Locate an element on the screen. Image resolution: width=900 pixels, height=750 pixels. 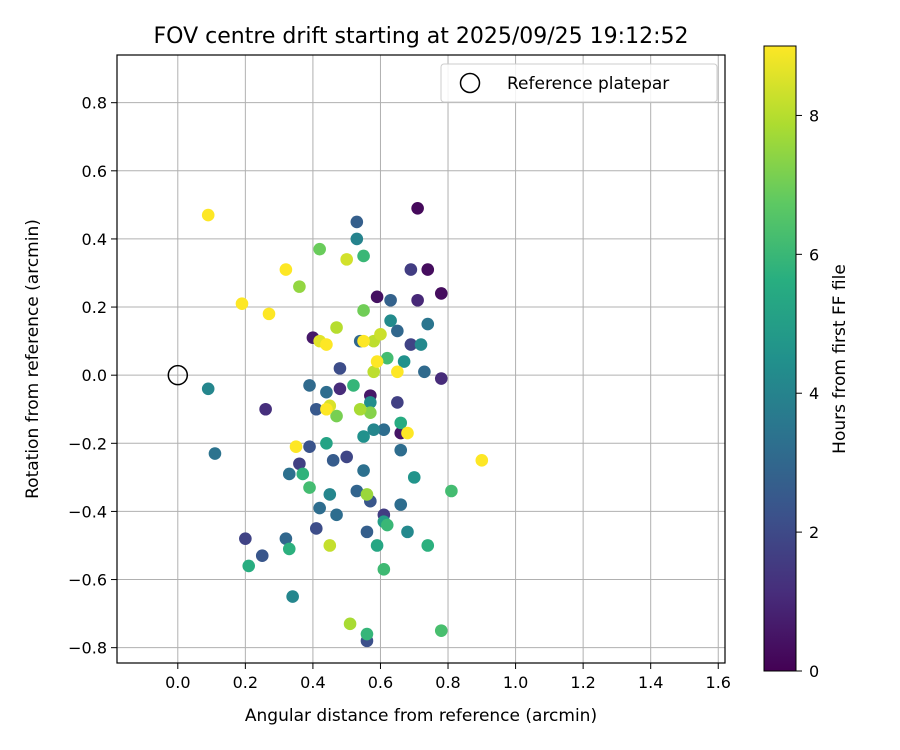
x-axis-ticks: 0.0 0.2 0.4 0.6 0.8 1.0 1.2 1.4 1.6 is located at coordinates (448, 677).